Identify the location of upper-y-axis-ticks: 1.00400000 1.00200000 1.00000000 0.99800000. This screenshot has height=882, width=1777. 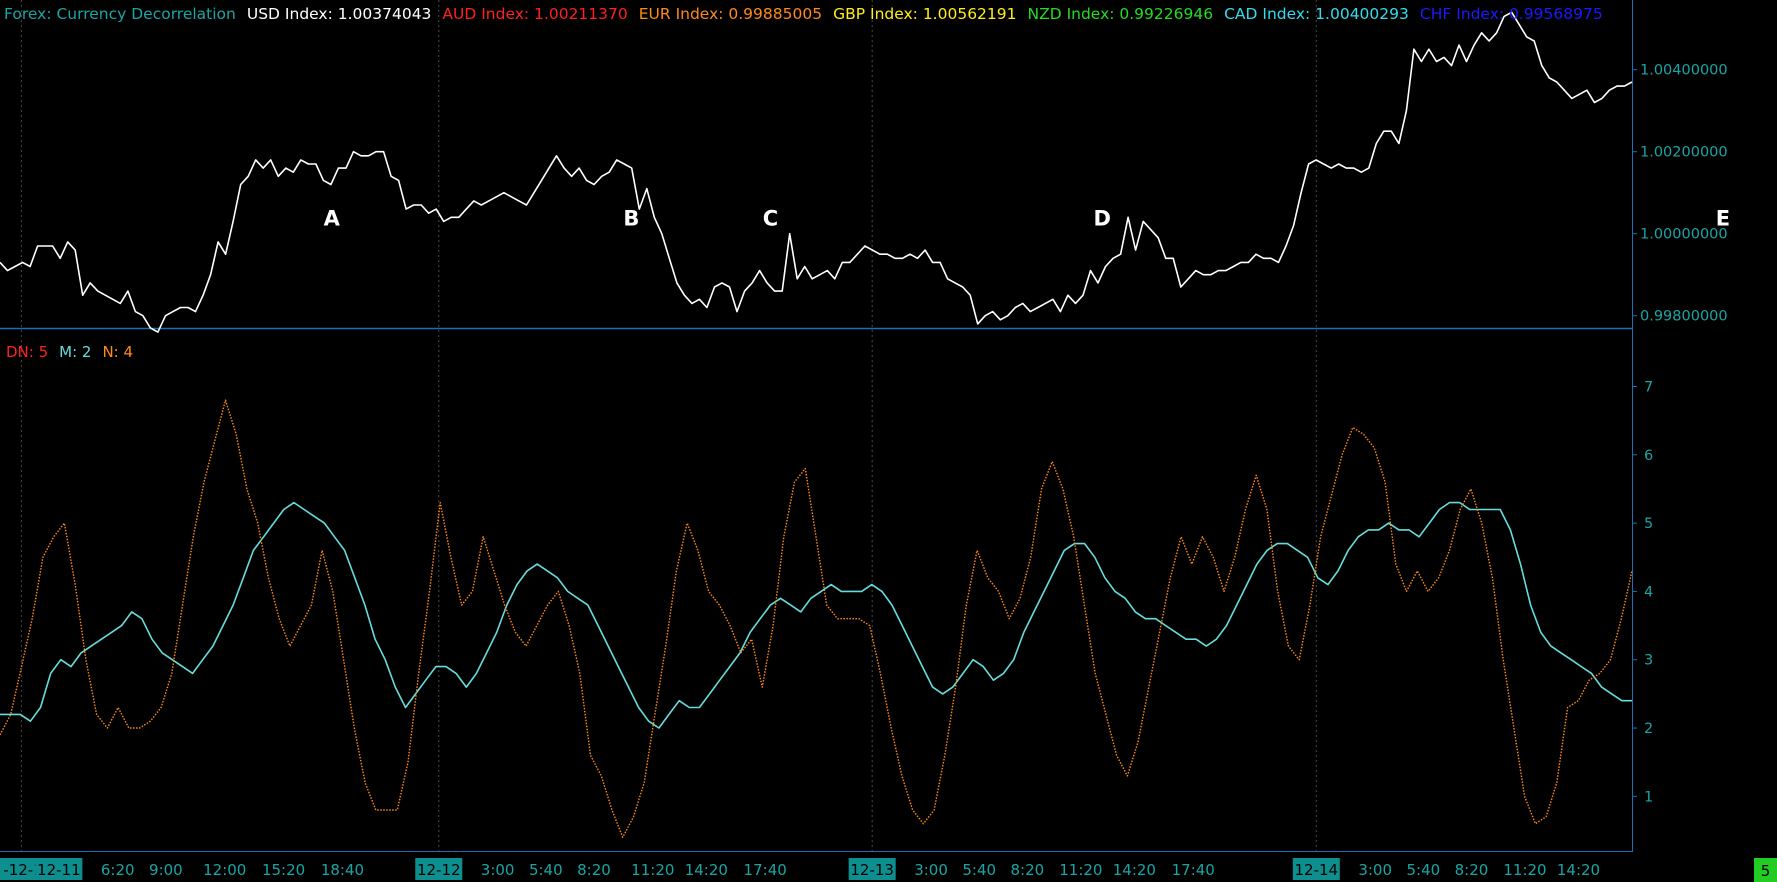
(1680, 194).